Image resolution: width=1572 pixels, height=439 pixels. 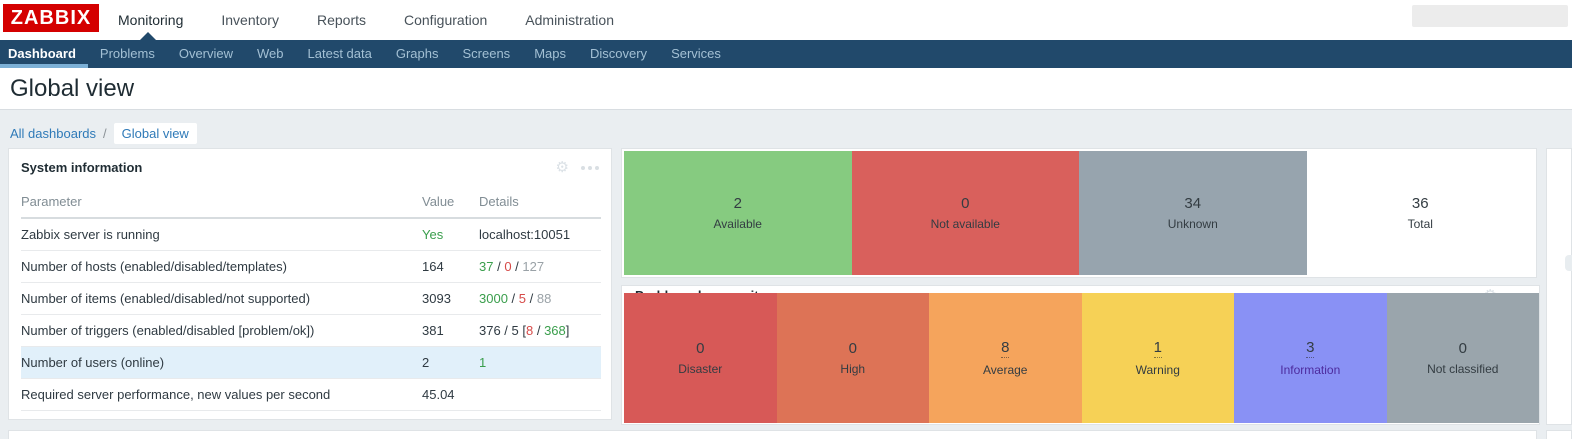 What do you see at coordinates (540, 298) in the screenshot?
I see `details-cell: 3000 / 5 / 88` at bounding box center [540, 298].